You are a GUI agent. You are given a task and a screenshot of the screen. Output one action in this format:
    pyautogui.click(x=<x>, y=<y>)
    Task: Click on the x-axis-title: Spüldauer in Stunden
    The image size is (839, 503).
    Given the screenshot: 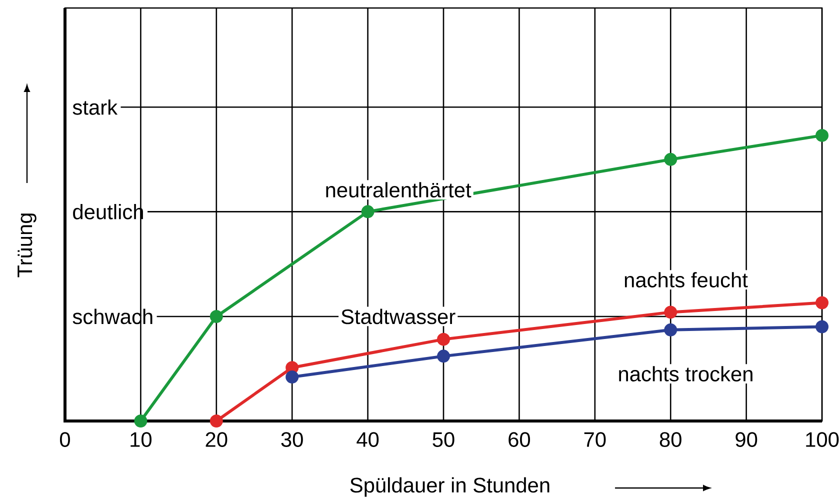 What is the action you would take?
    pyautogui.click(x=450, y=487)
    